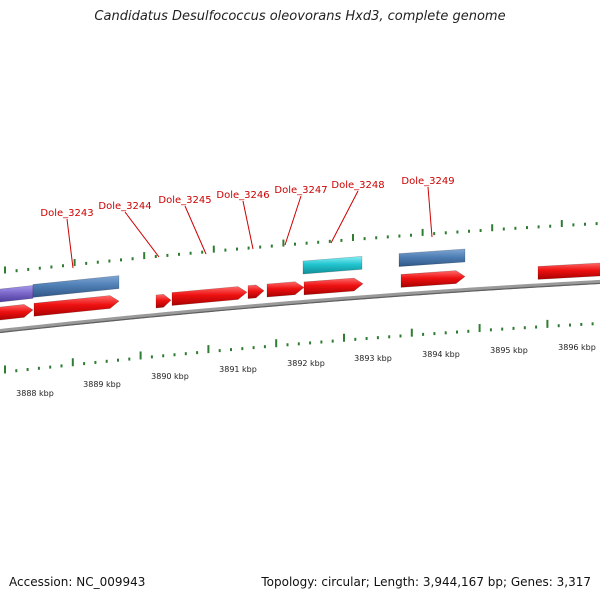 This screenshot has width=600, height=600. What do you see at coordinates (332, 265) in the screenshot?
I see `feature-cyan` at bounding box center [332, 265].